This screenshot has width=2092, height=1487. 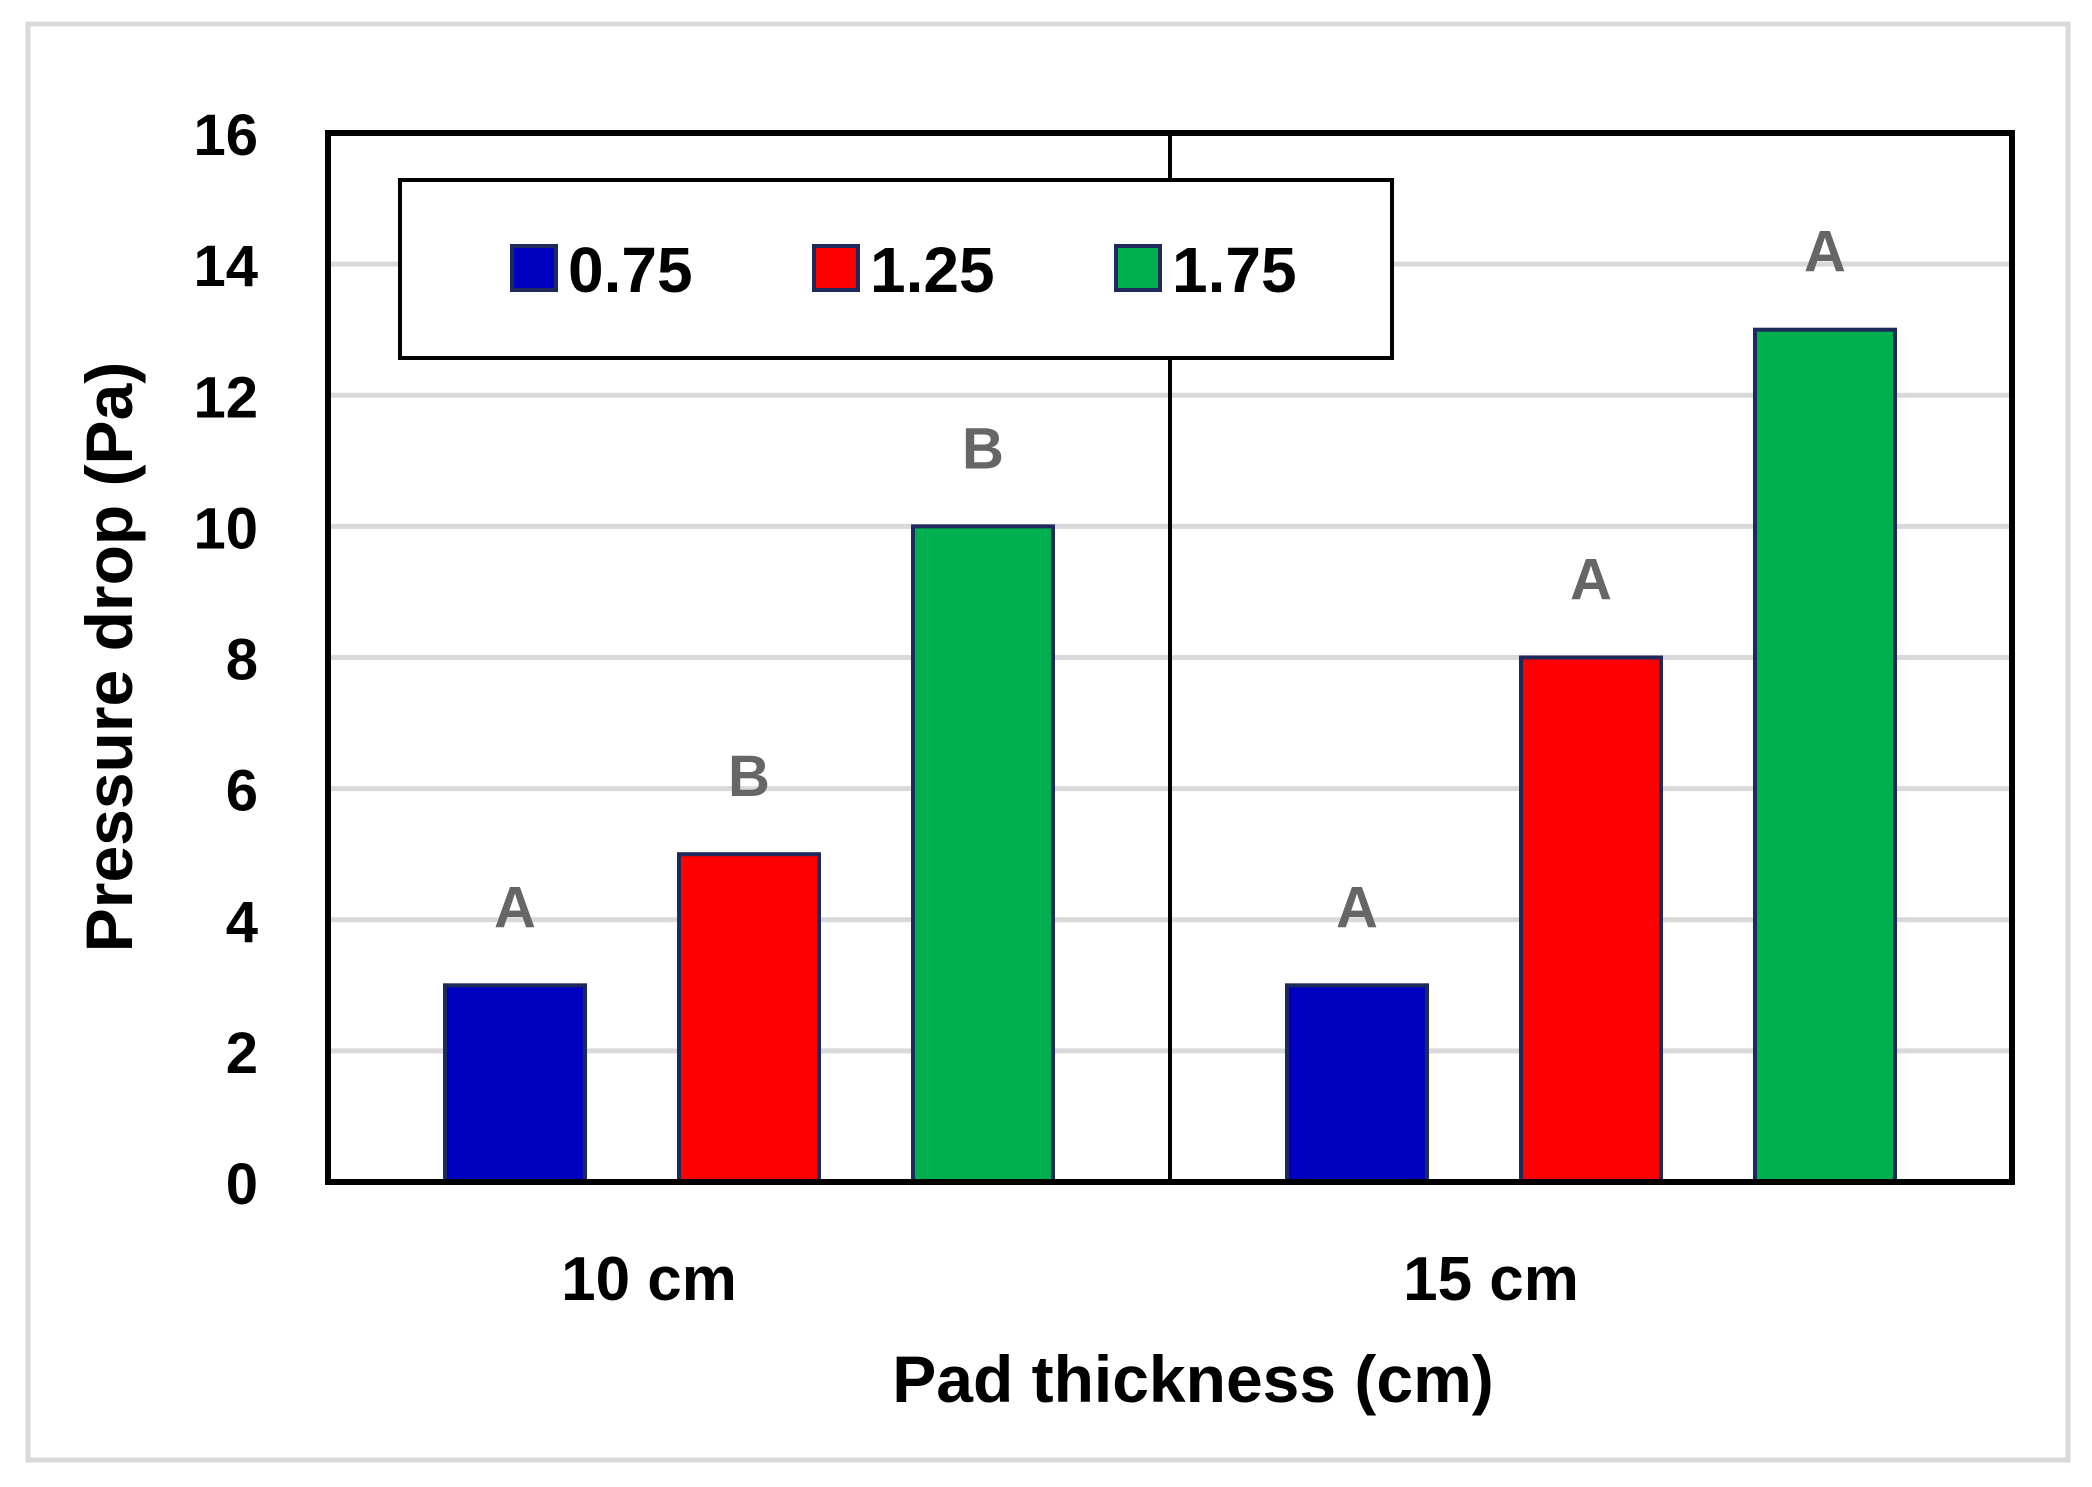 I want to click on legend: 0.75 1.25 1.75, so click(x=896, y=269).